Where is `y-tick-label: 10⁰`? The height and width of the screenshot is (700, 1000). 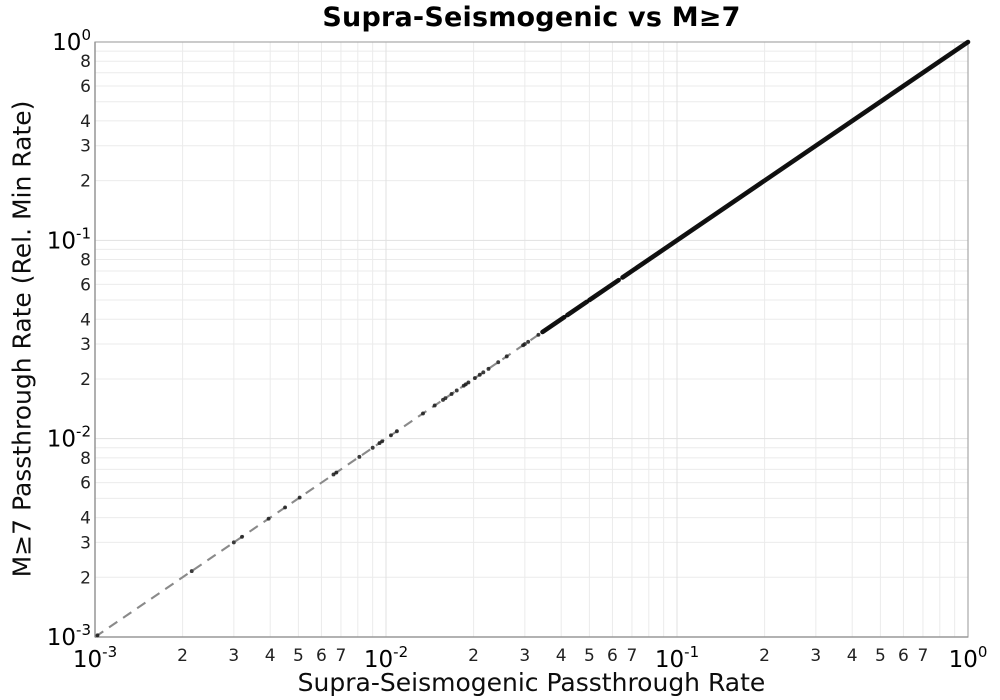
y-tick-label: 10⁰ is located at coordinates (71, 41).